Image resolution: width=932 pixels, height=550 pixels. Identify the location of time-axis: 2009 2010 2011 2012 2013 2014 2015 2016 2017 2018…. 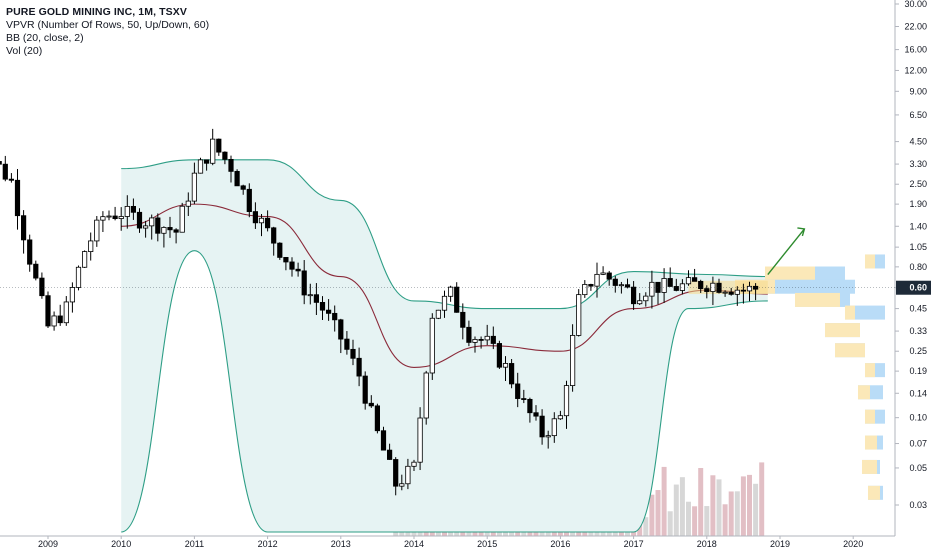
(447, 542).